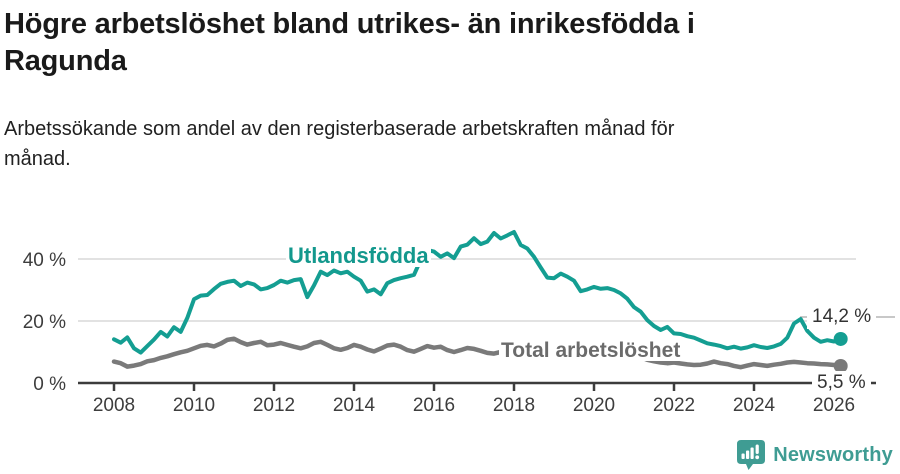  I want to click on subtitle-line-2: månad., so click(37, 159).